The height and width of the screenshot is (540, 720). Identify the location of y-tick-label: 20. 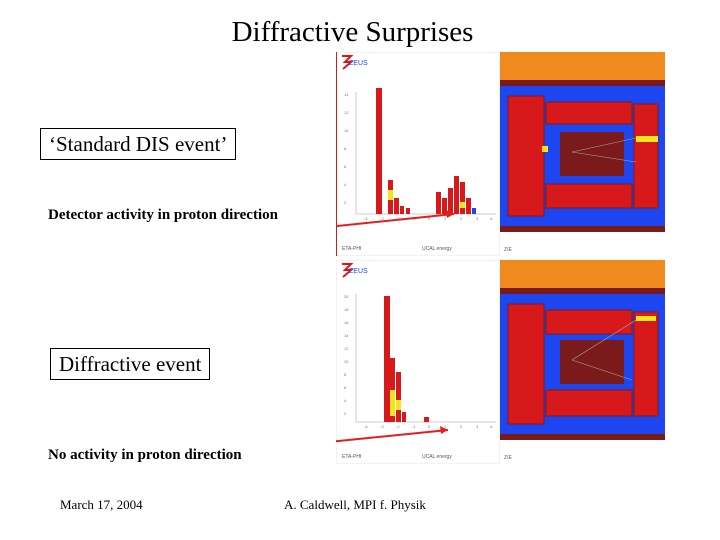
(346, 296).